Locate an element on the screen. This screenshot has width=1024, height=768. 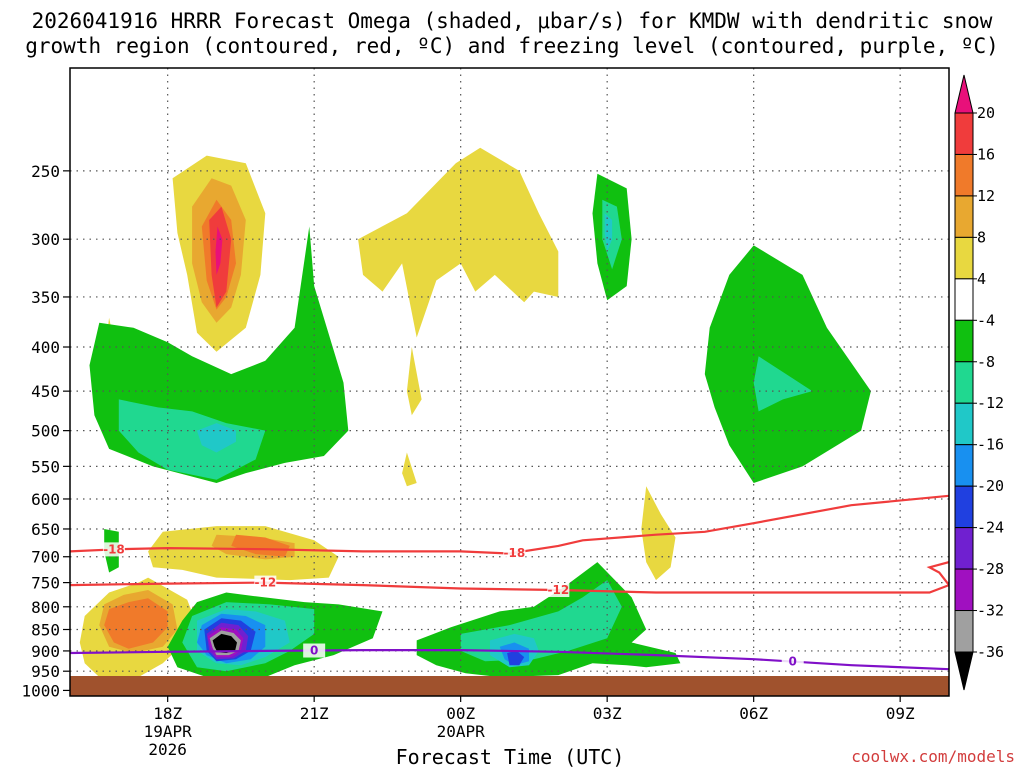
contour-label-bg--18-1 is located at coordinates (514, 552).